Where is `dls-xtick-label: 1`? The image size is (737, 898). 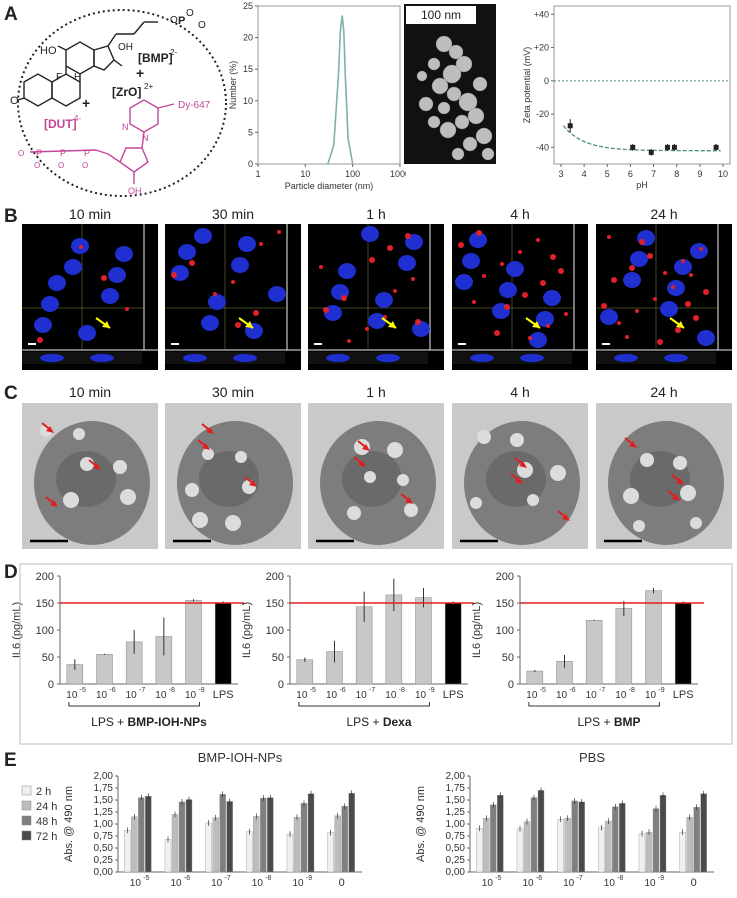 dls-xtick-label: 1 is located at coordinates (257, 174).